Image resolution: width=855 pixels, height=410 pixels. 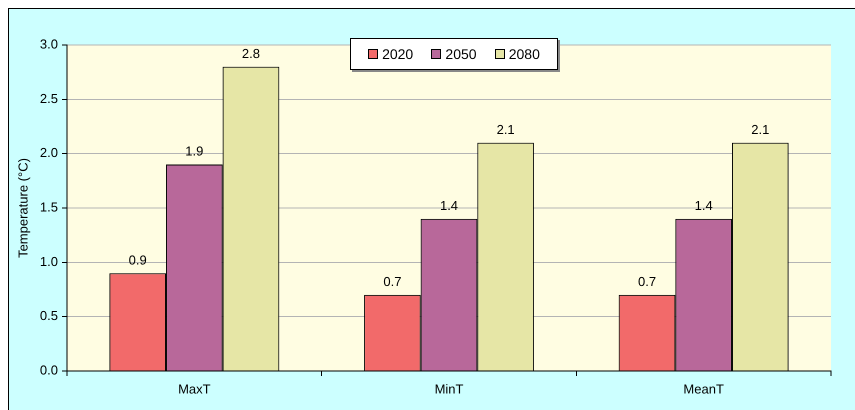 I want to click on legend-label: 2020, so click(x=398, y=54).